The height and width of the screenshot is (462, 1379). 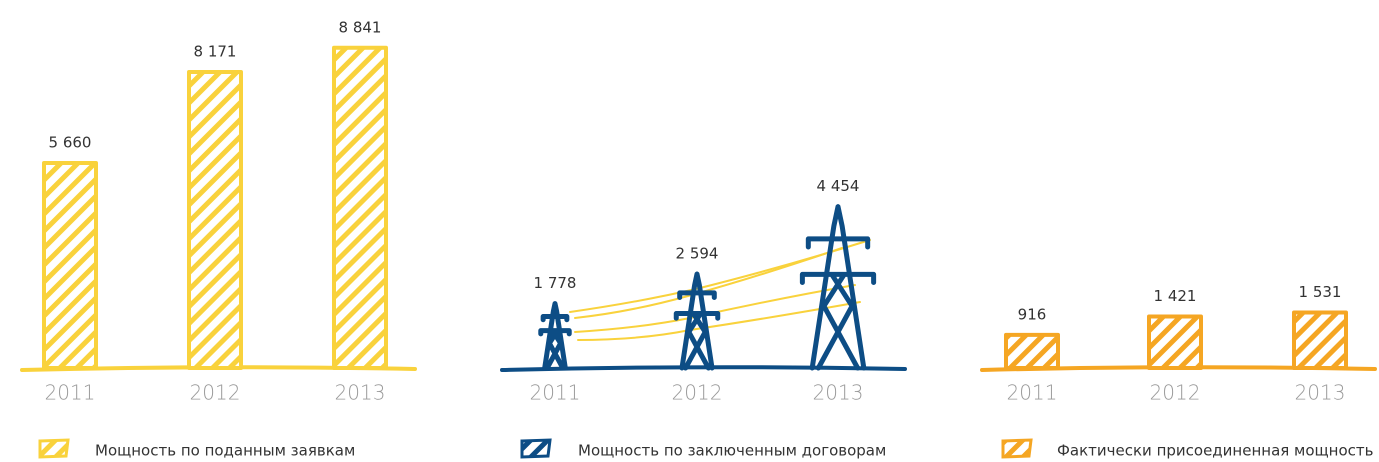 What do you see at coordinates (1032, 314) in the screenshot?
I see `value-label: 916` at bounding box center [1032, 314].